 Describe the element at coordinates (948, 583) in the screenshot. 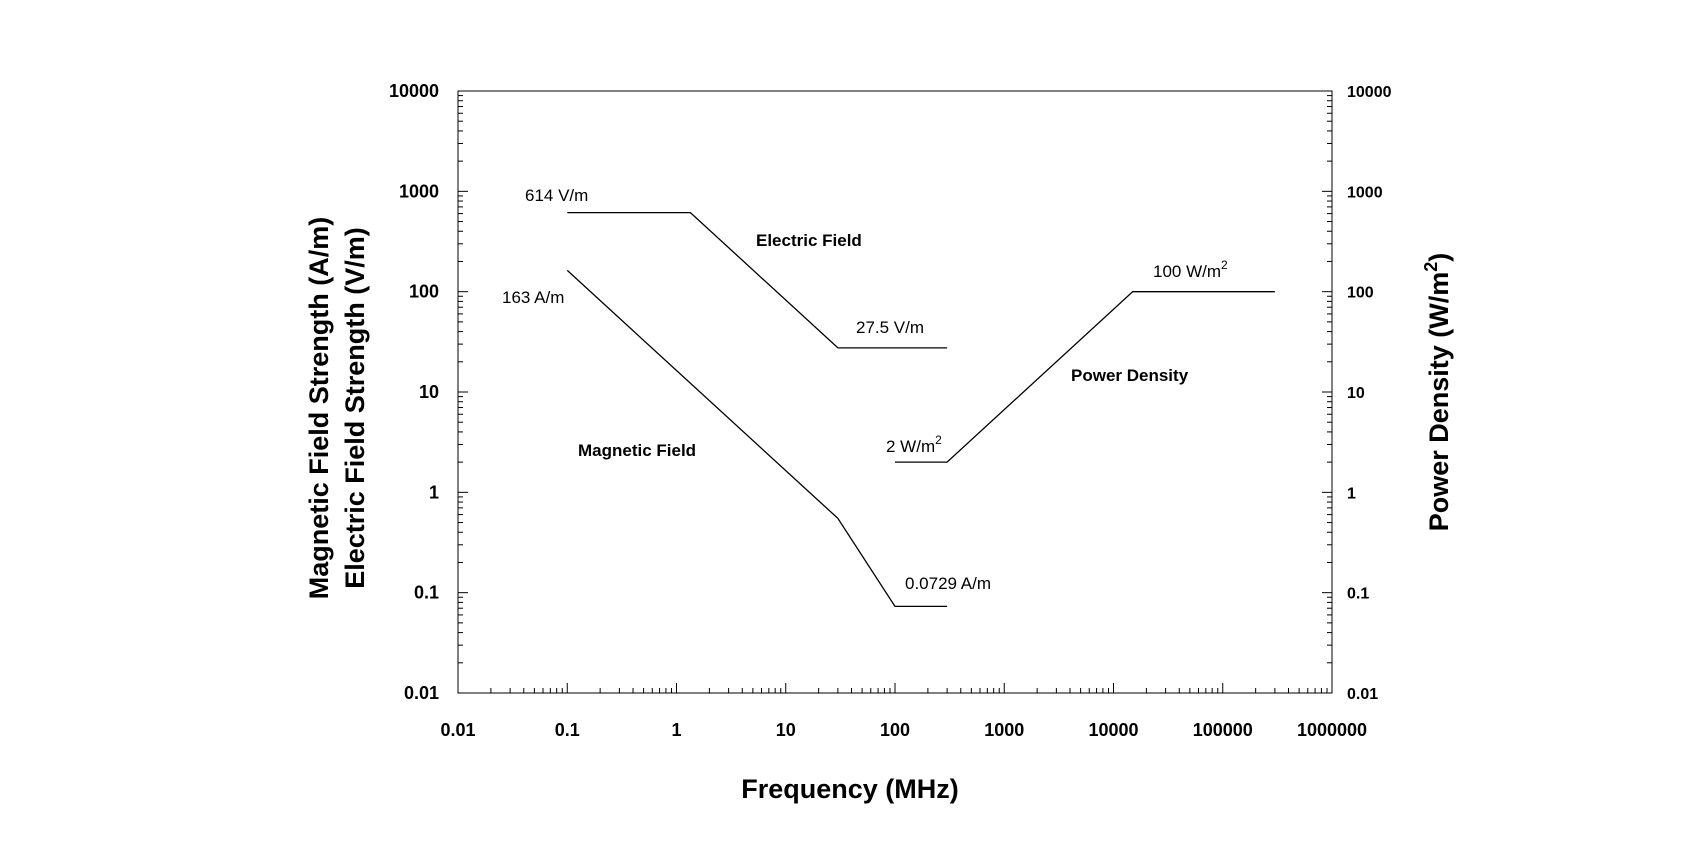

I see `annotation-0-0729-am: 0.0729 A/m` at that location.